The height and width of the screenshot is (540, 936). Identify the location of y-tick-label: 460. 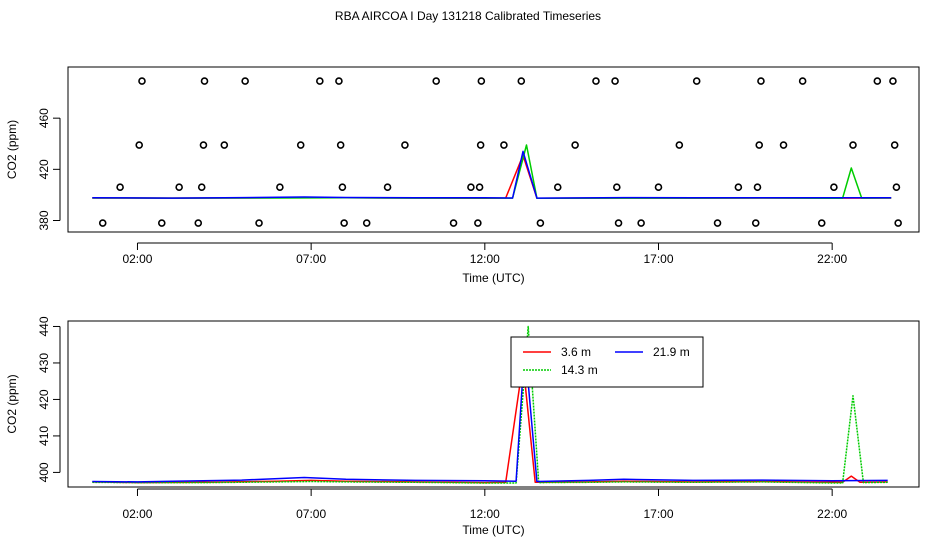
(44, 118).